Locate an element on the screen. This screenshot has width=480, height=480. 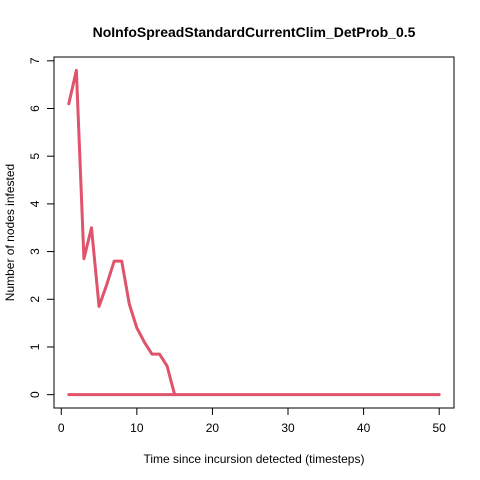
x-tick-label: 50 is located at coordinates (440, 428).